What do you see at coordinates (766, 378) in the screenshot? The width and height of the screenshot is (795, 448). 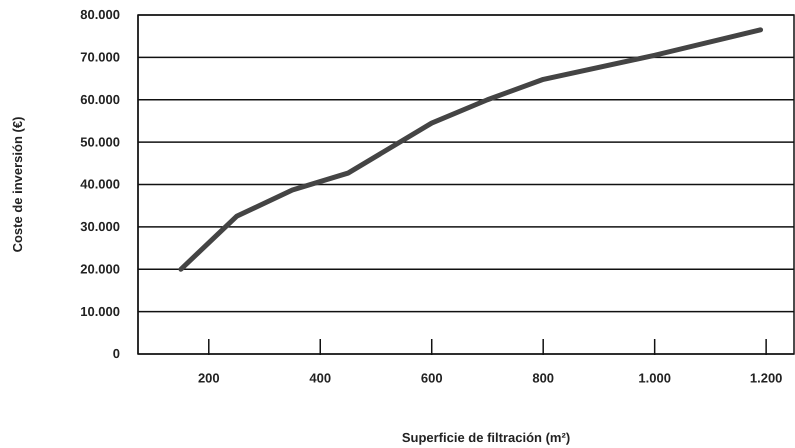 I see `x-tick-label: 1.200` at bounding box center [766, 378].